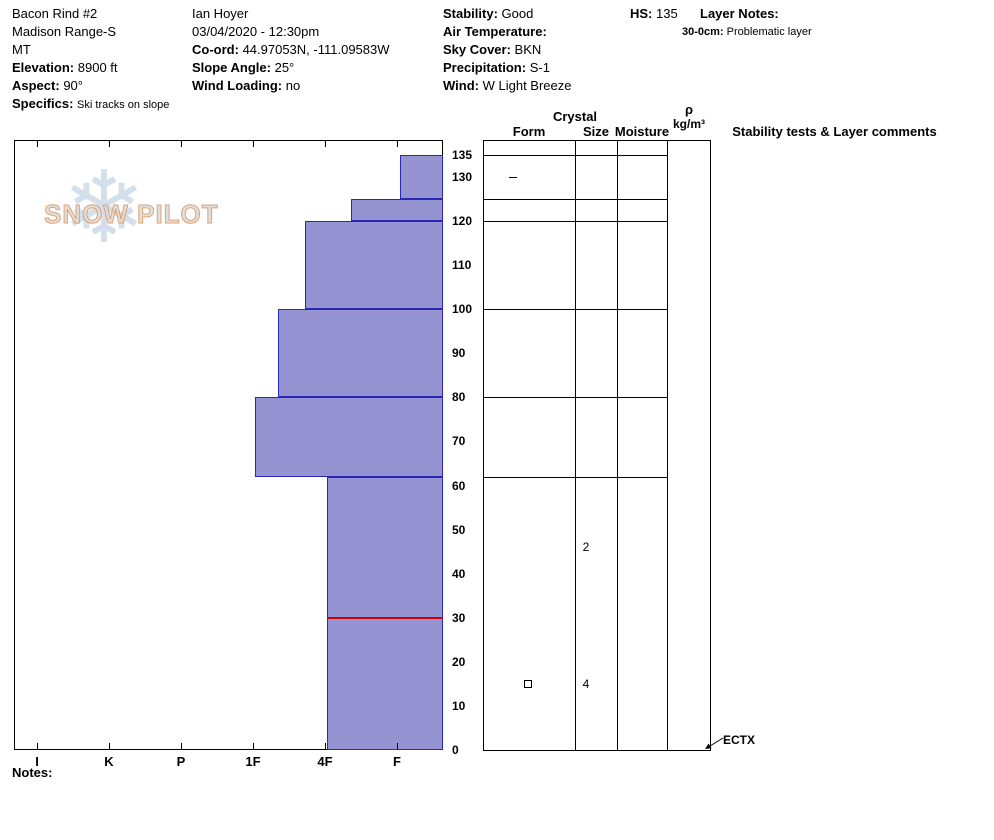 The width and height of the screenshot is (994, 840). I want to click on depth-label-30: 30, so click(459, 617).